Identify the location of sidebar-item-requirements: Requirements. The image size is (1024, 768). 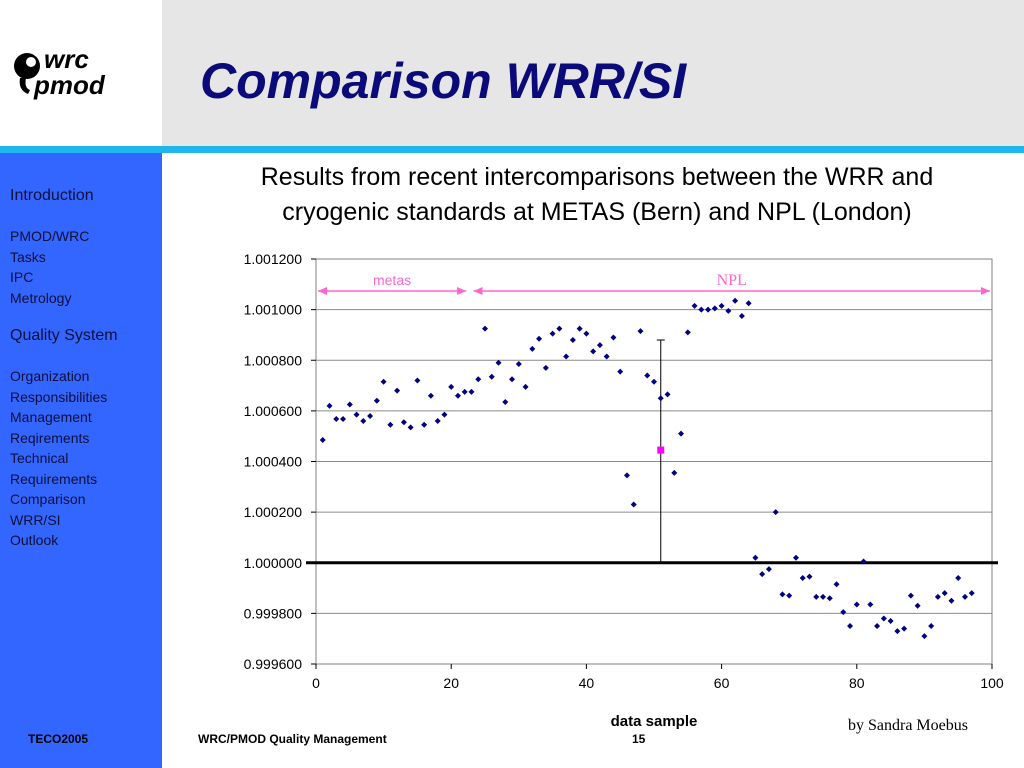
(54, 478).